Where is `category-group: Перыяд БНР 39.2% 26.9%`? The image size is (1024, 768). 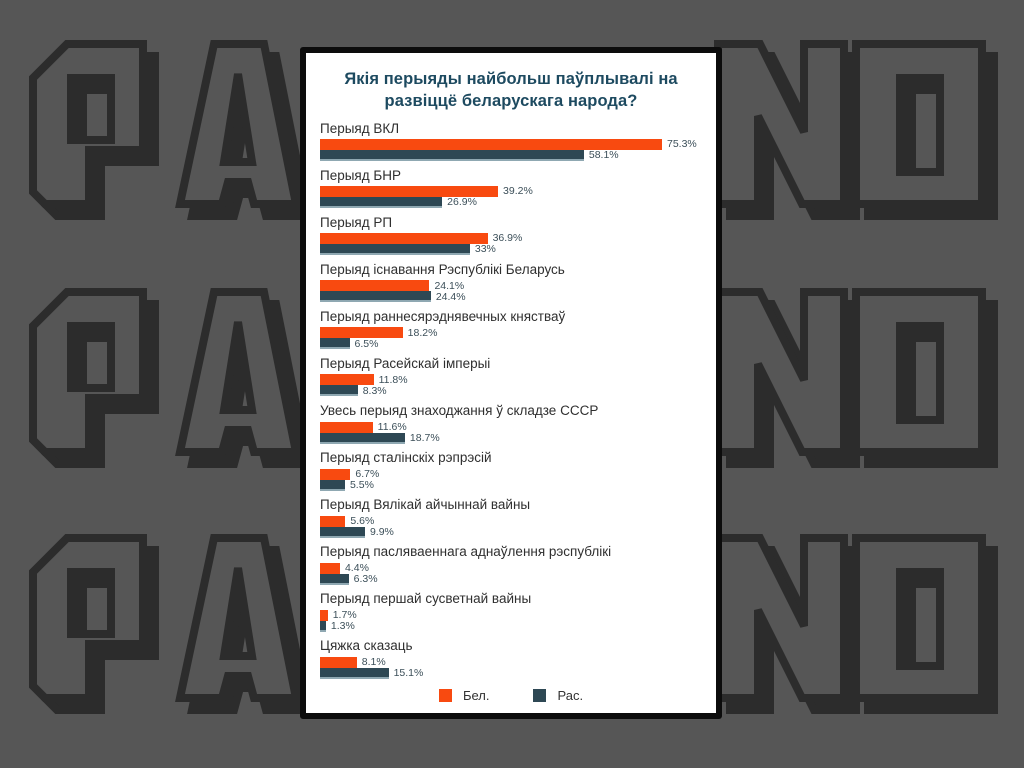 category-group: Перыяд БНР 39.2% 26.9% is located at coordinates (511, 188).